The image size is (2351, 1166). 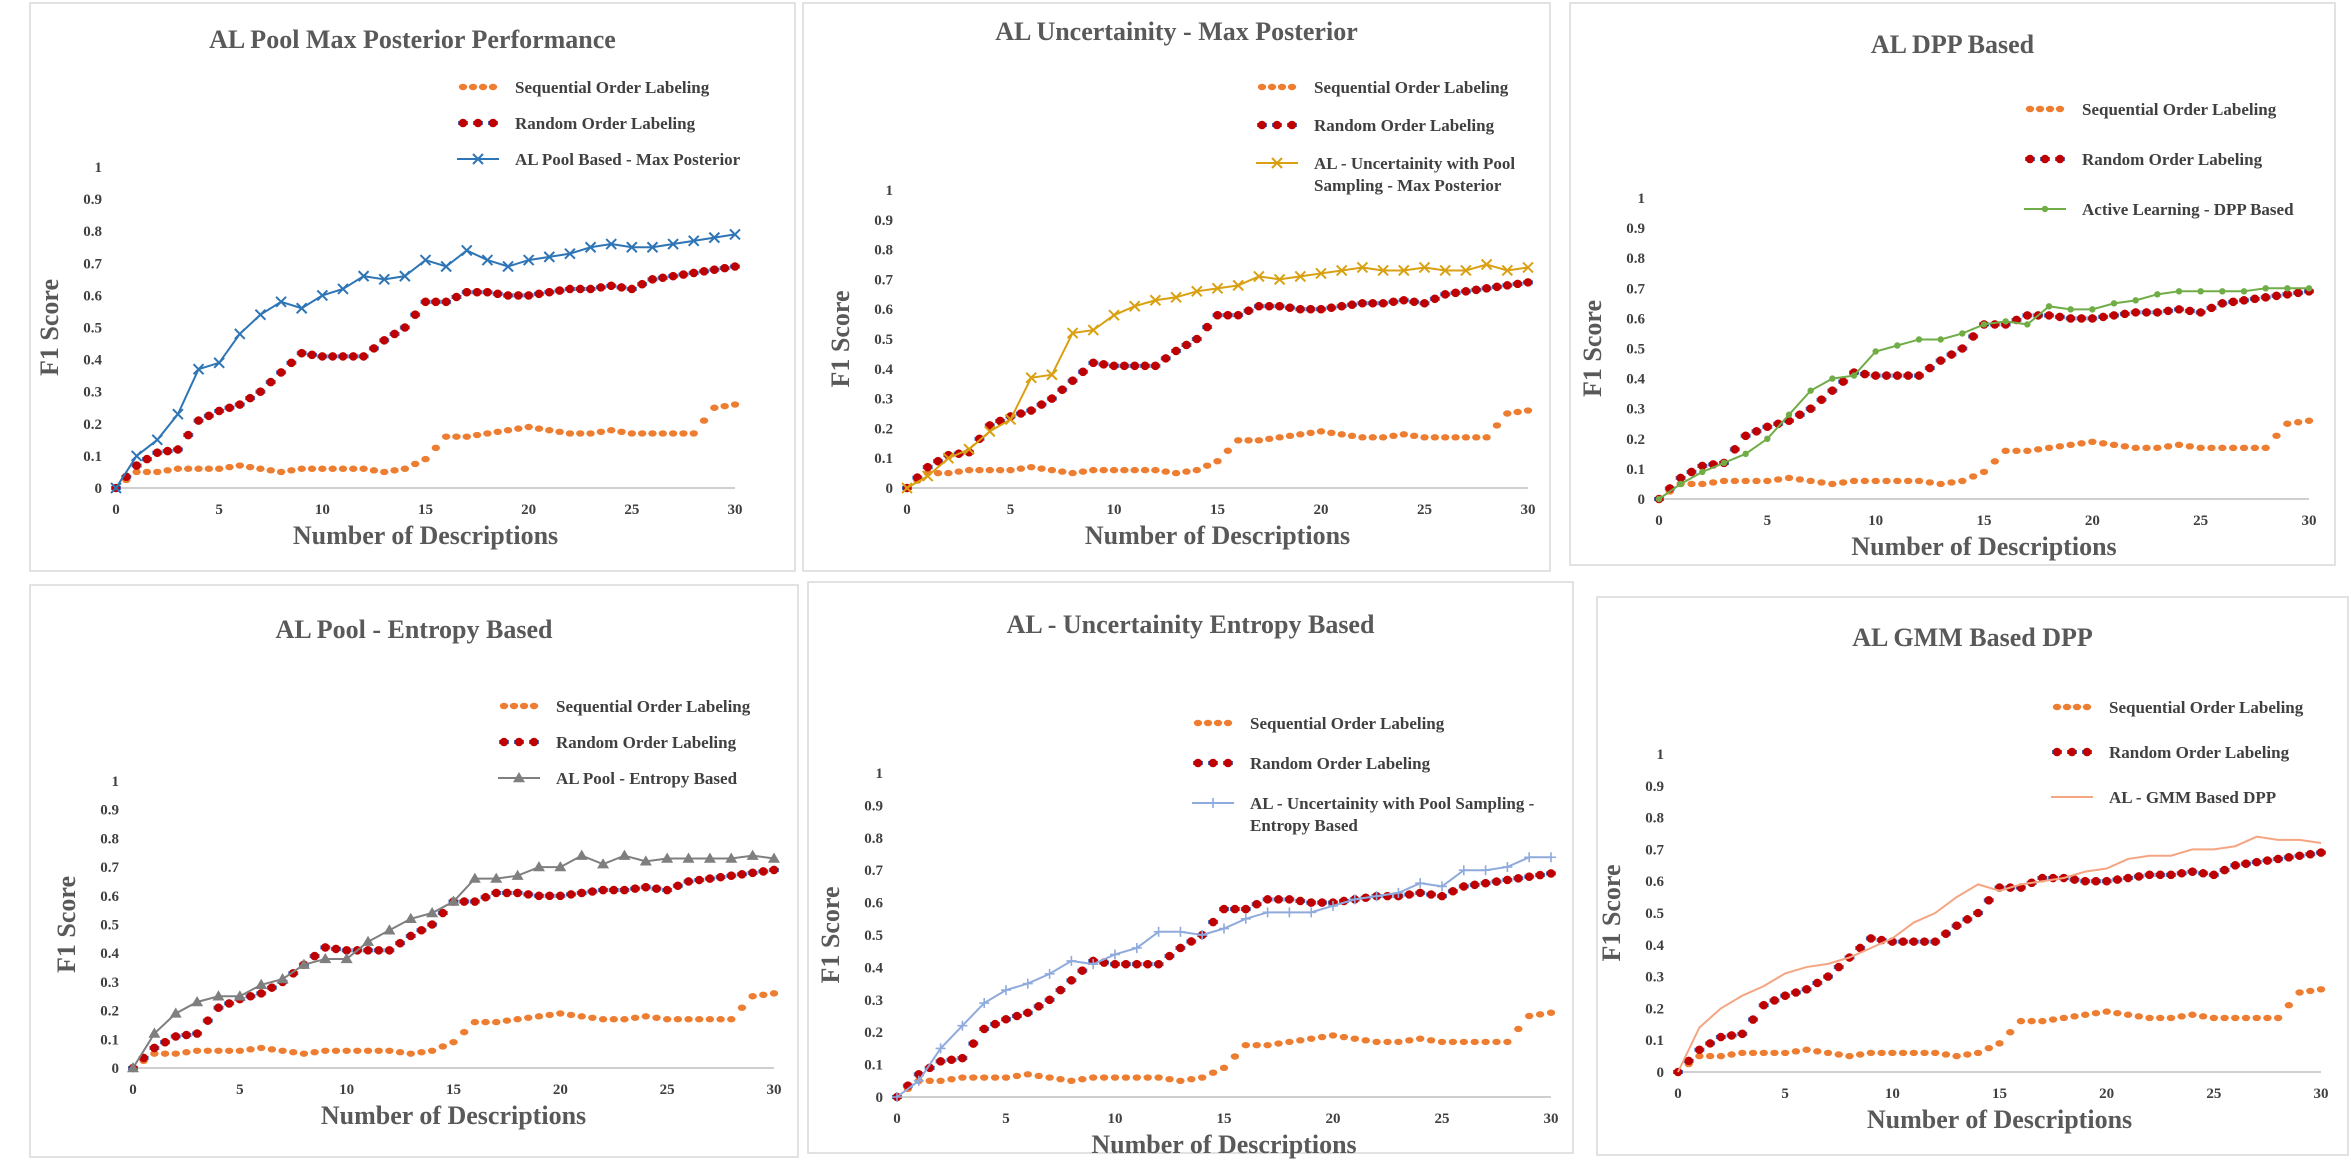 What do you see at coordinates (2206, 707) in the screenshot?
I see `legend-sequential-label: Sequential Order Labeling` at bounding box center [2206, 707].